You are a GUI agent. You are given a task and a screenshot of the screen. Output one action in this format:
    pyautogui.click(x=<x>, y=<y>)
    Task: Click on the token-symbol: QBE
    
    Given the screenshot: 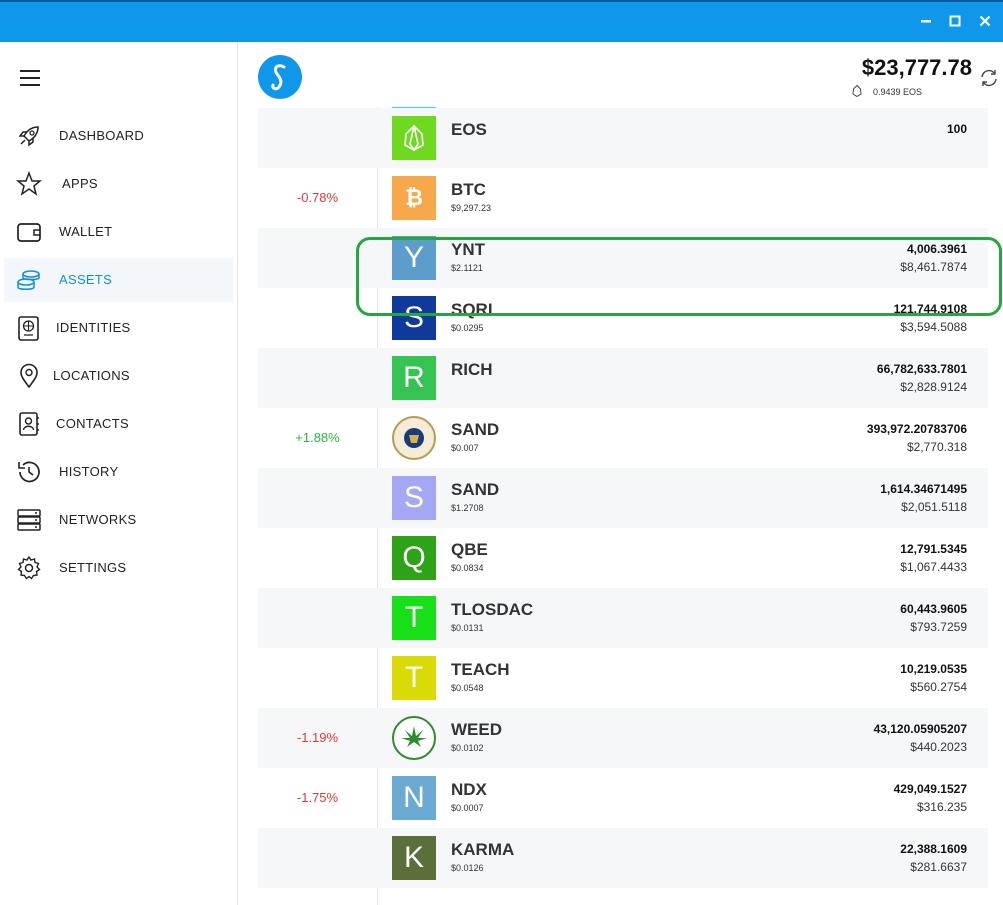 What is the action you would take?
    pyautogui.click(x=469, y=549)
    